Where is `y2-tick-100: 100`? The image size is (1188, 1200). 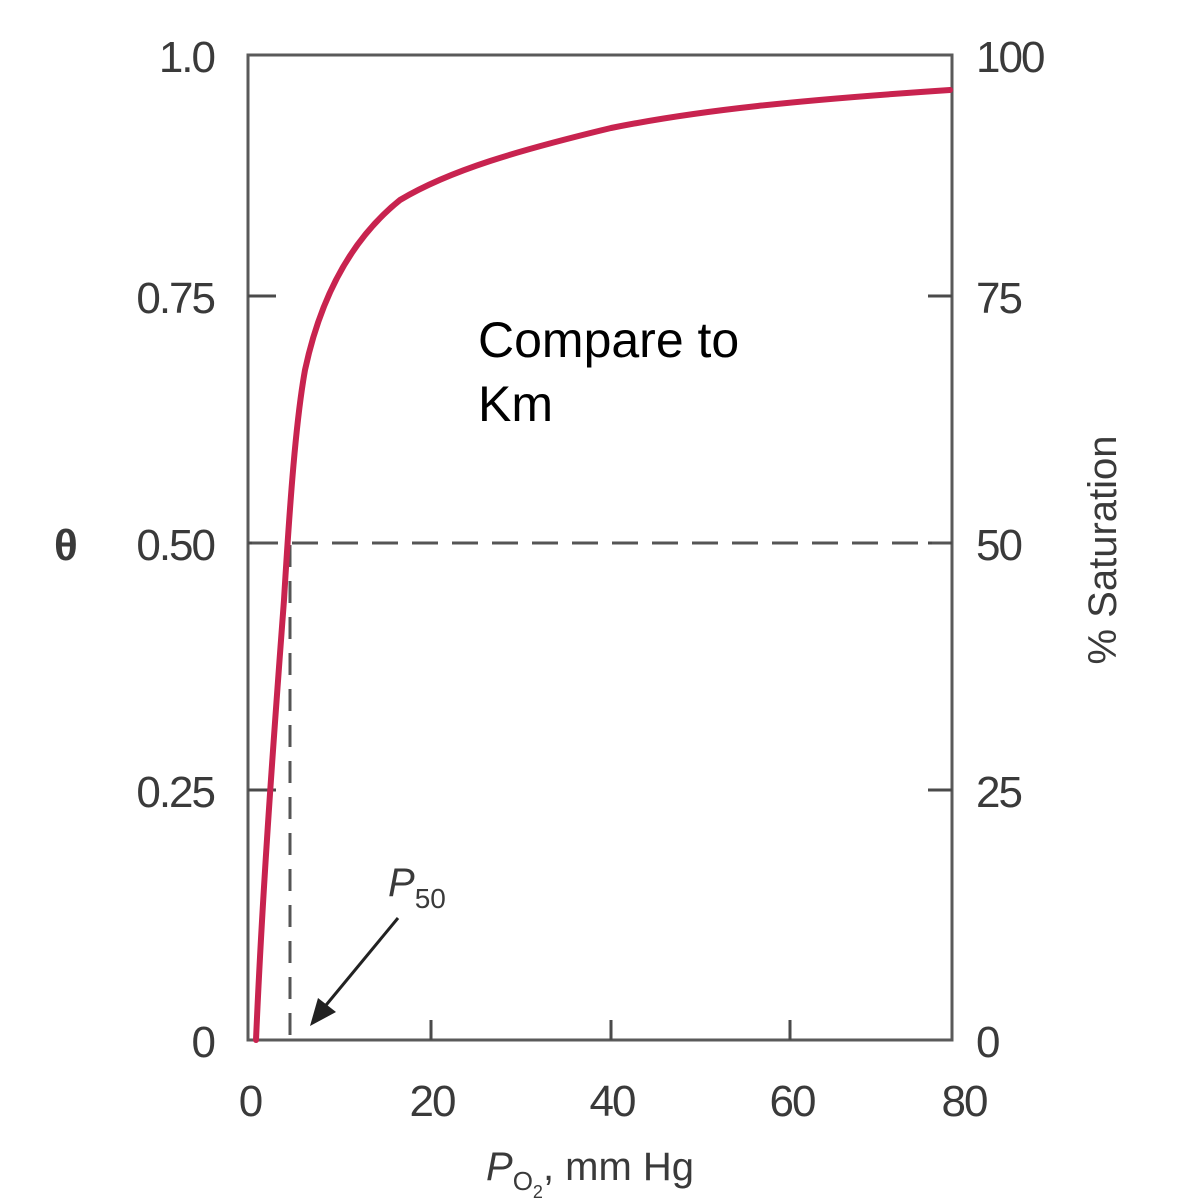
y2-tick-100: 100 is located at coordinates (1010, 57).